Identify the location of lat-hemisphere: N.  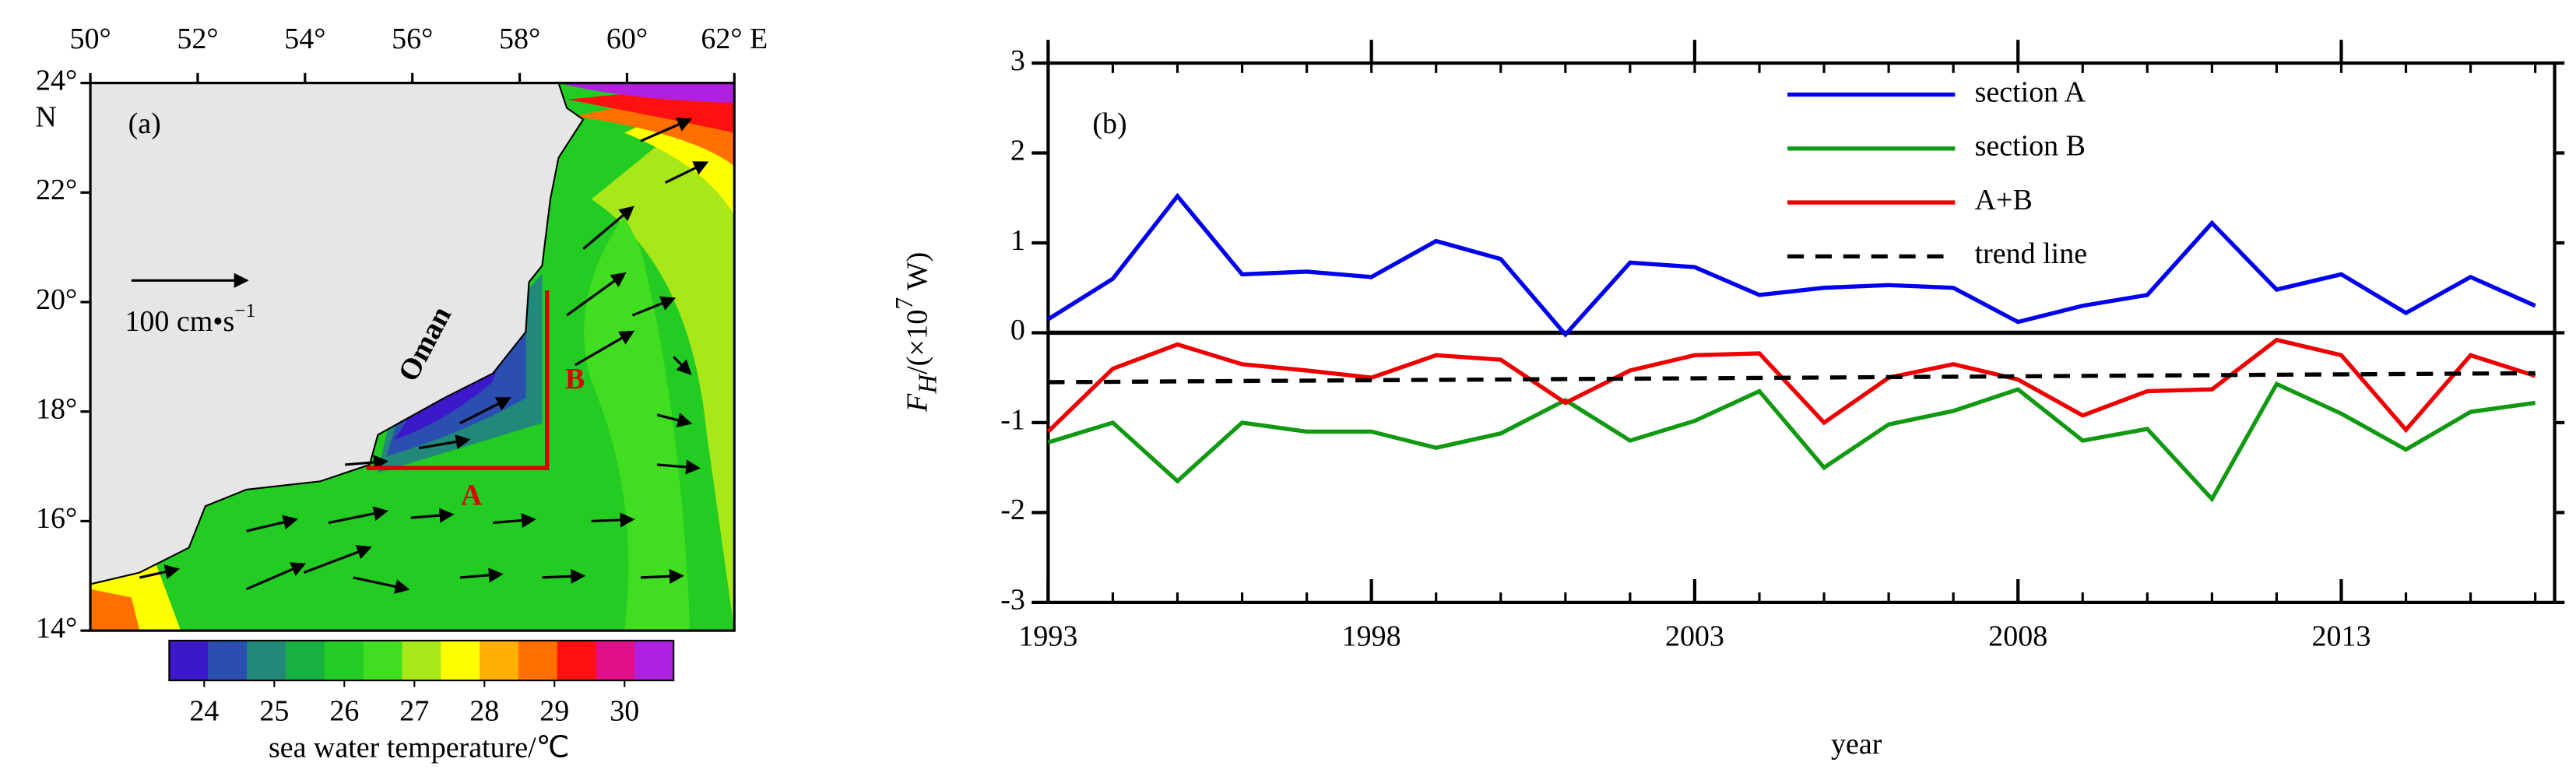
(46, 117).